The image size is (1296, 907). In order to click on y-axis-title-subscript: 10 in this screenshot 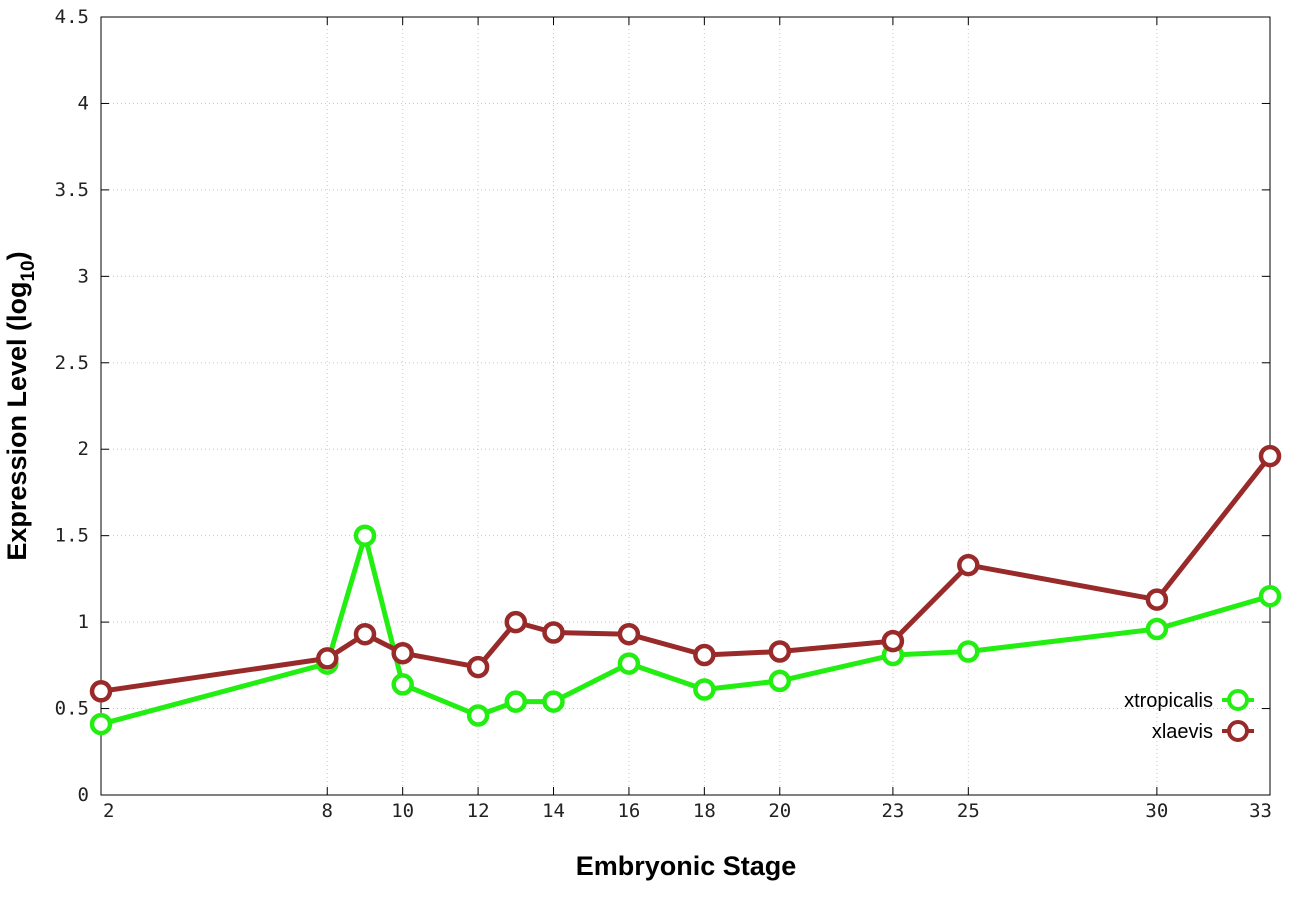, I will do `click(28, 270)`.